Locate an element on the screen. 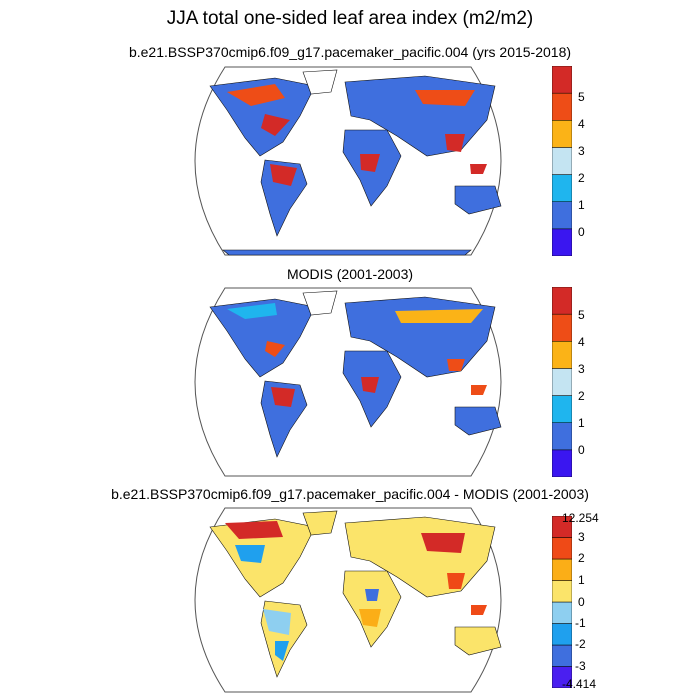 This screenshot has height=700, width=700. world-map-modis is located at coordinates (348, 382).